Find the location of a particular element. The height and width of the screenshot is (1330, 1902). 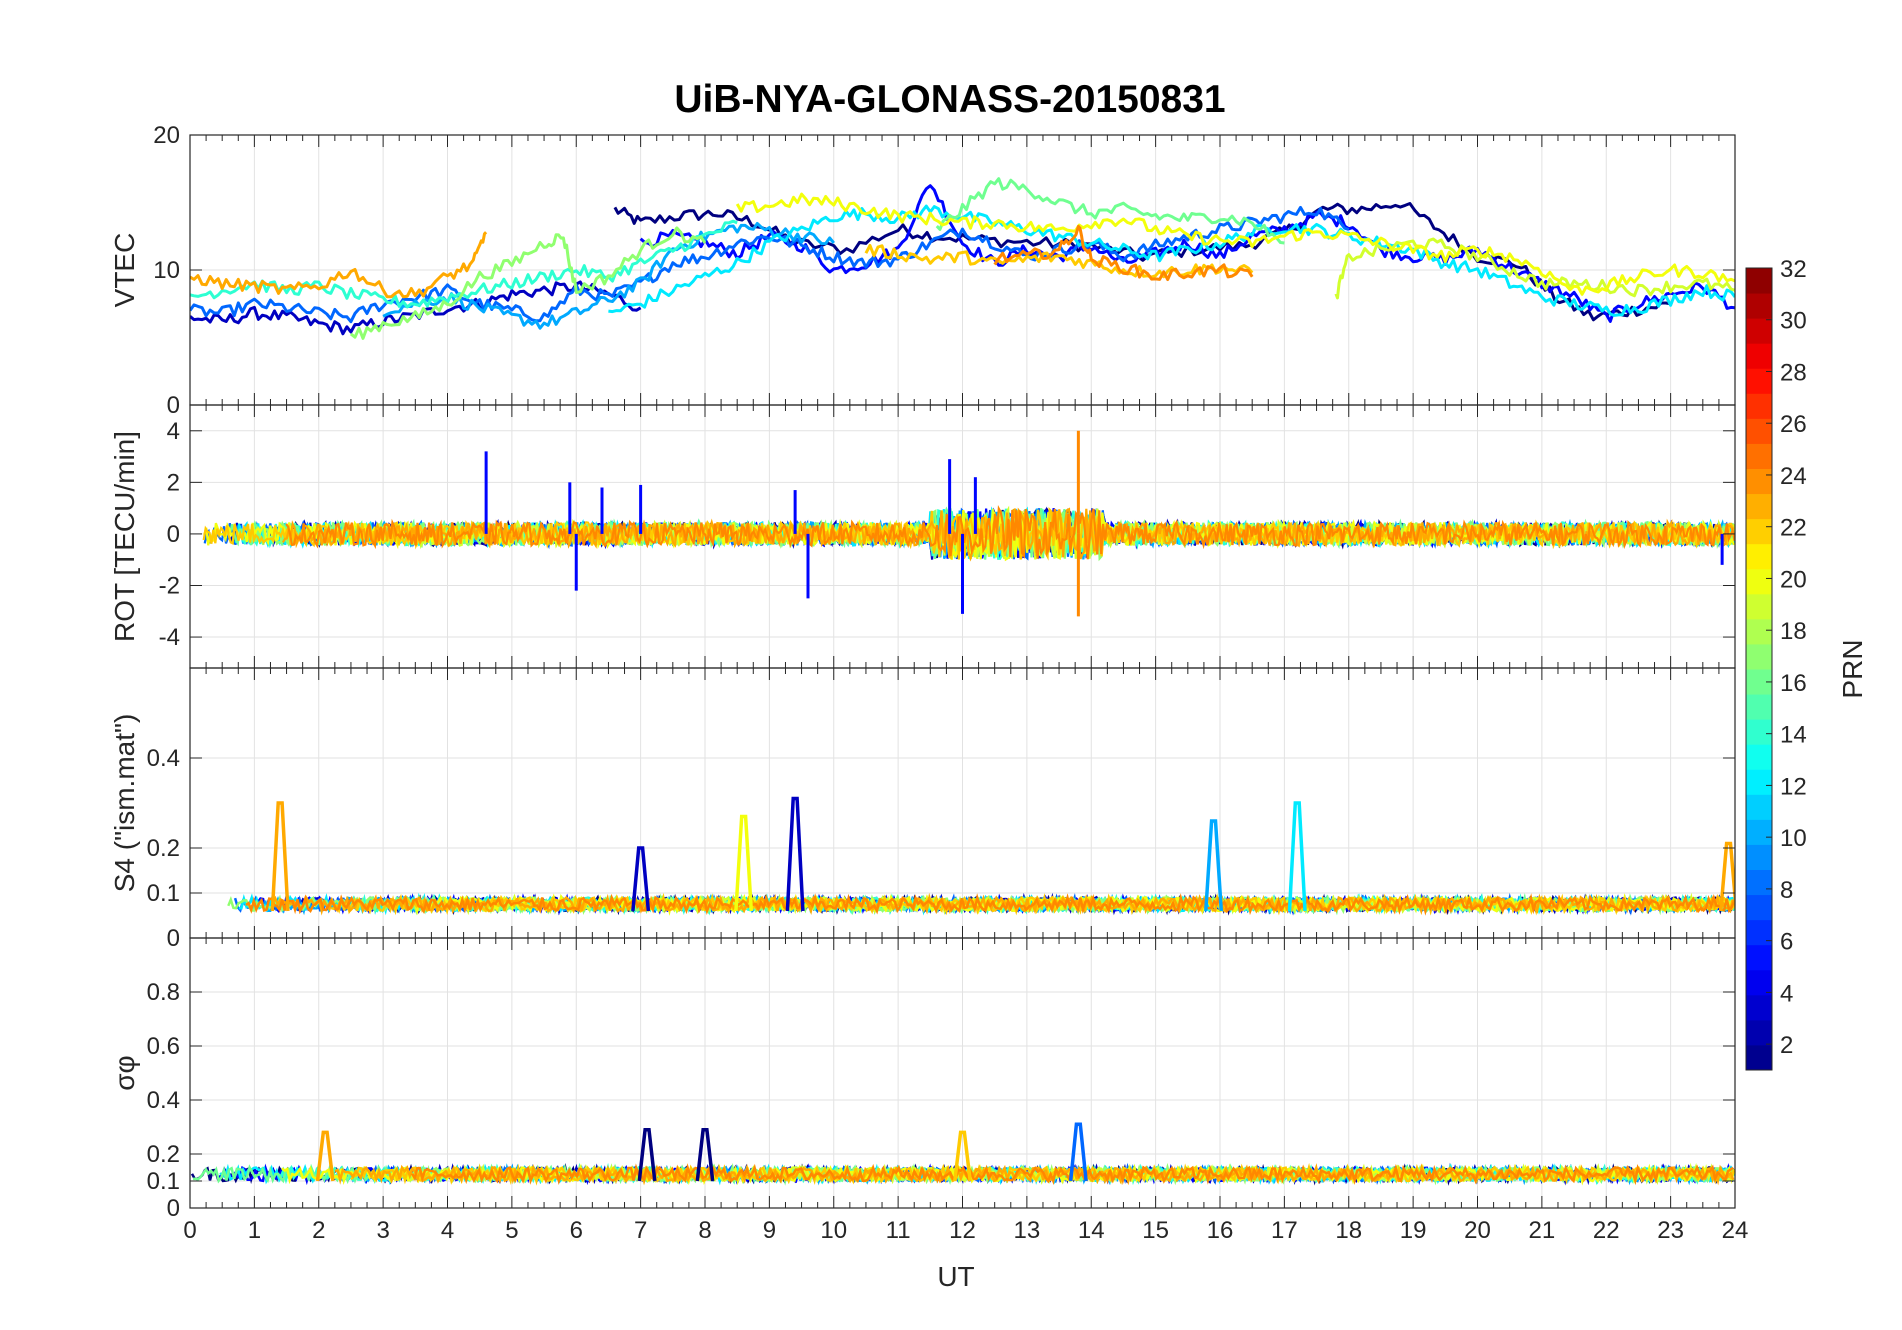

x-axis-label: UT is located at coordinates (955, 1276).